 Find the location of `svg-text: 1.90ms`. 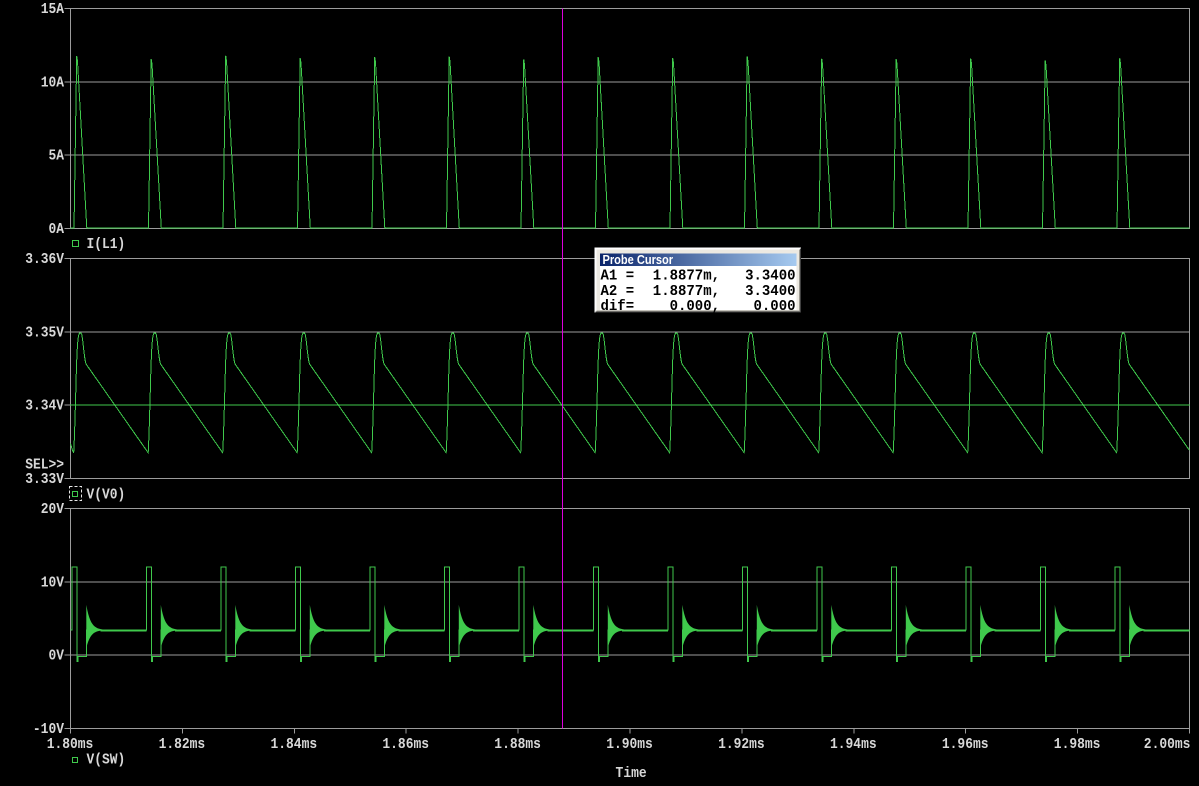

svg-text: 1.90ms is located at coordinates (629, 744).